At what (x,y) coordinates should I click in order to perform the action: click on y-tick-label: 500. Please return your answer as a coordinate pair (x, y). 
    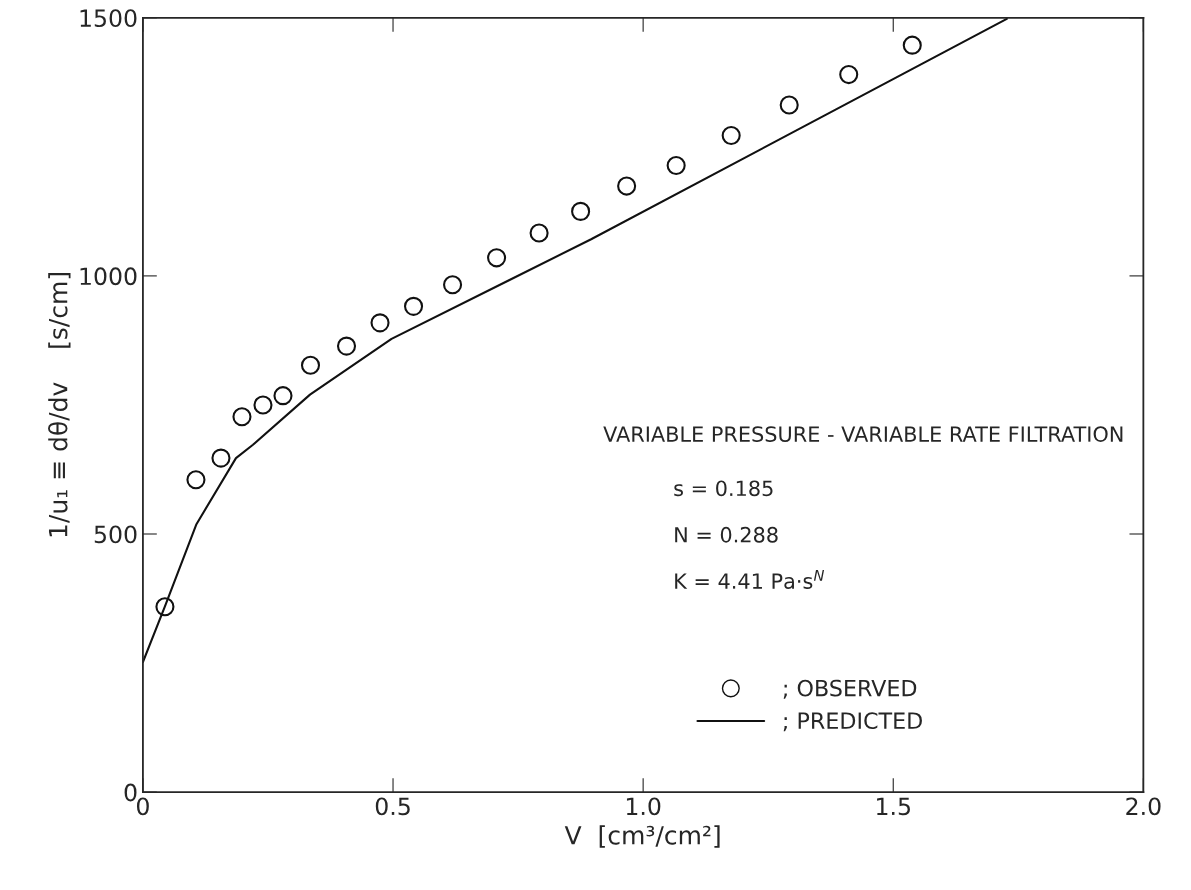
    Looking at the image, I should click on (115, 534).